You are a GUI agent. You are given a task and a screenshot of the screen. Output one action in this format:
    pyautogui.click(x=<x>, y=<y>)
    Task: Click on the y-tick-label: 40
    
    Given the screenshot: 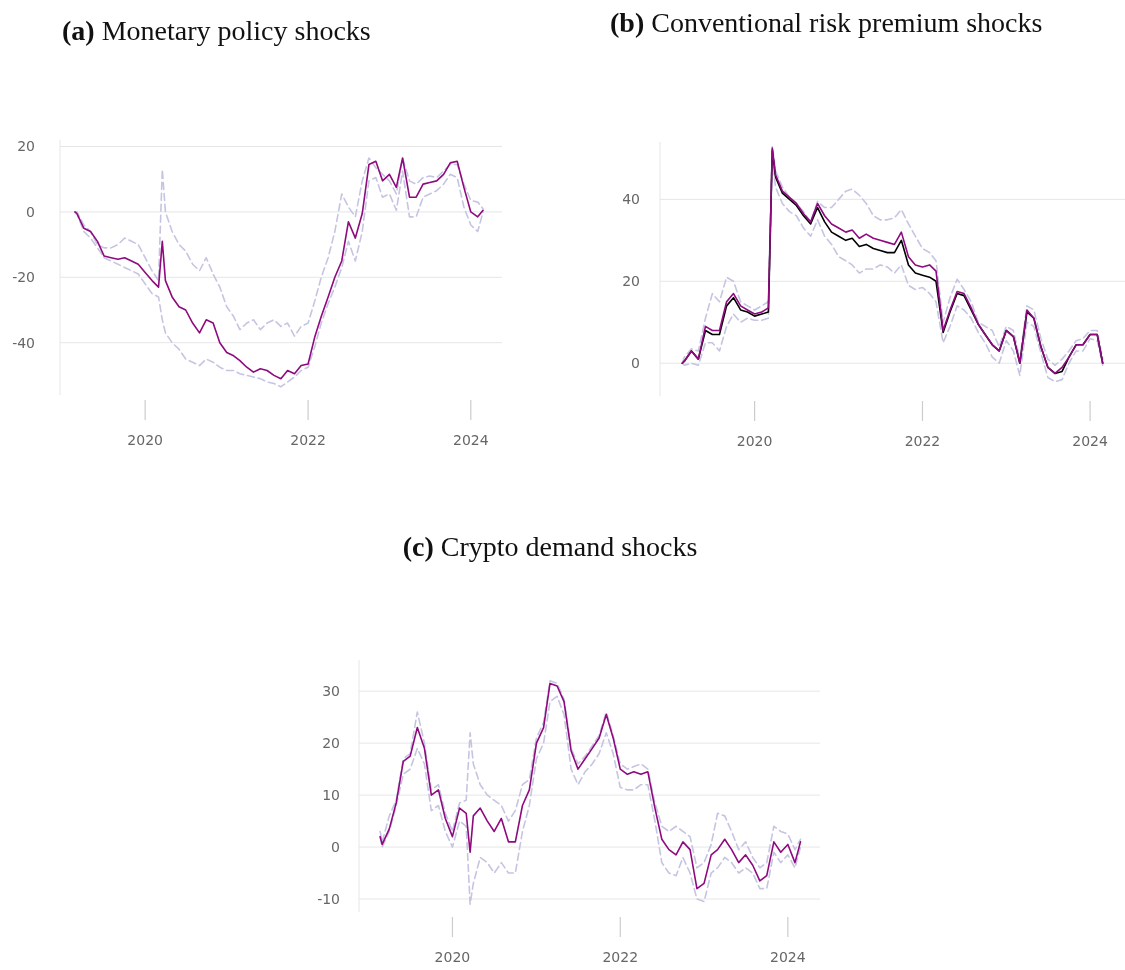 What is the action you would take?
    pyautogui.click(x=631, y=199)
    